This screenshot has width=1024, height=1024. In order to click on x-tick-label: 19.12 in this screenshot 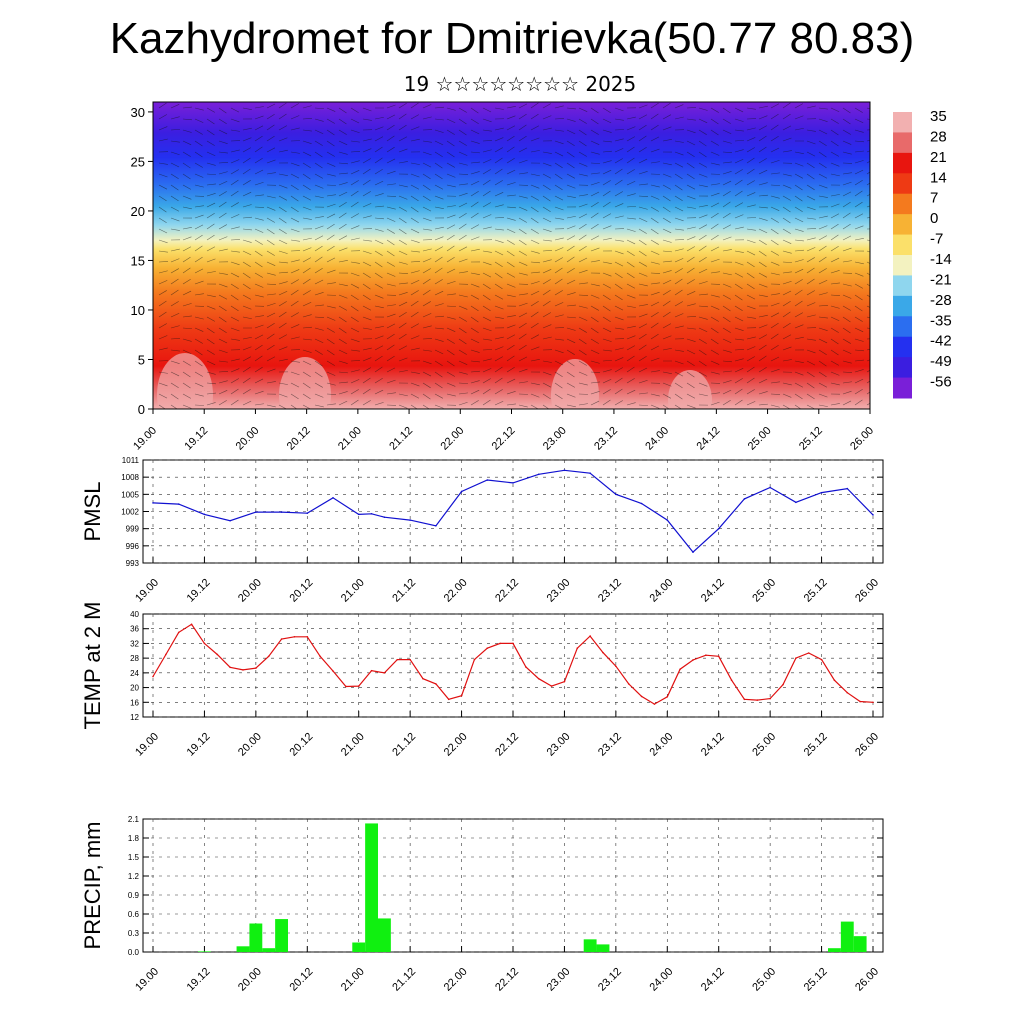, I will do `click(196, 439)`.